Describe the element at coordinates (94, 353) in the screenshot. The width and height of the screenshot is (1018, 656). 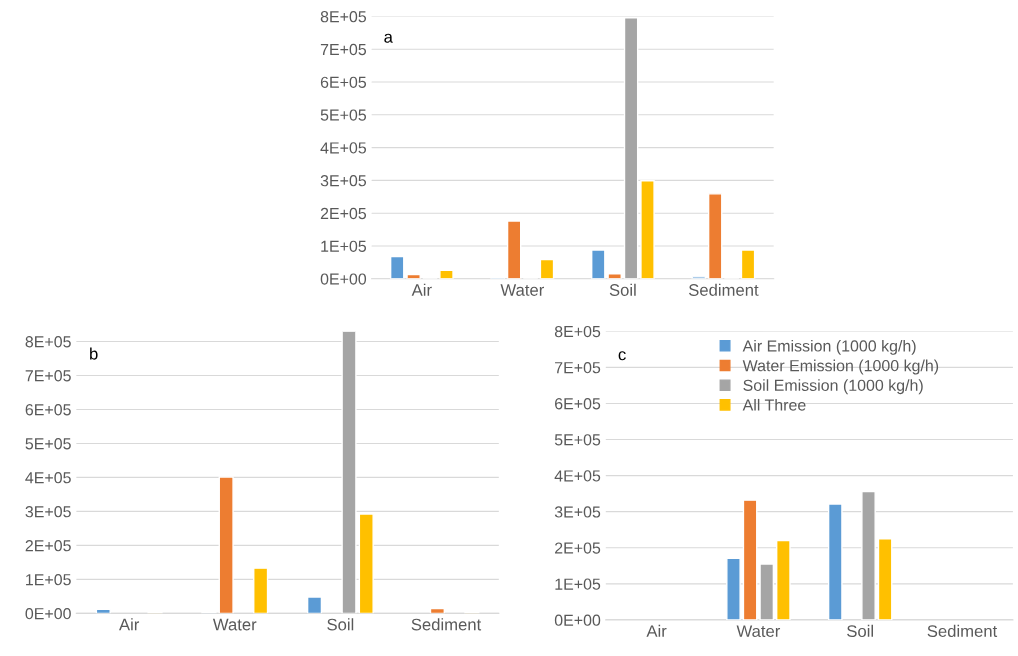
I see `annotation: b` at that location.